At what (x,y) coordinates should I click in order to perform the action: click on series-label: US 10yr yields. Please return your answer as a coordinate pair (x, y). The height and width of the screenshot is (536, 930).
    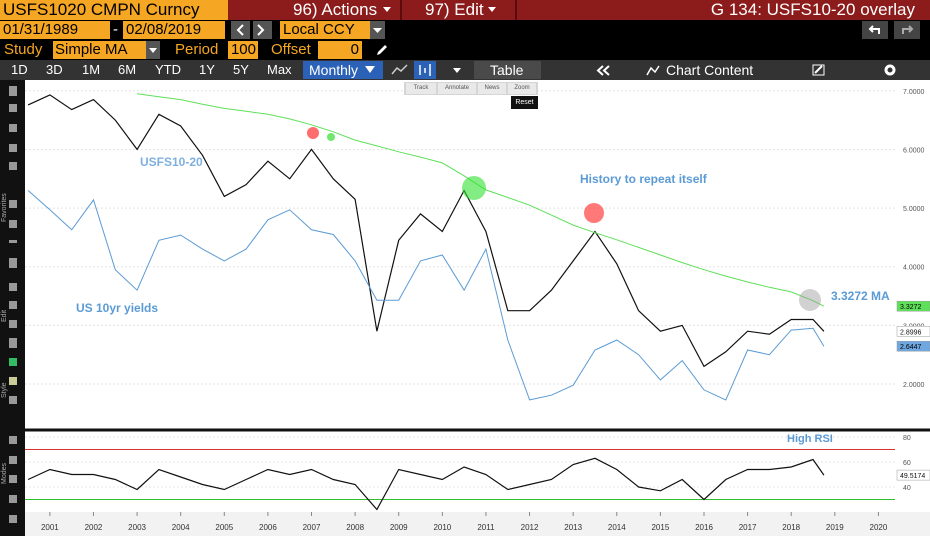
    Looking at the image, I should click on (117, 308).